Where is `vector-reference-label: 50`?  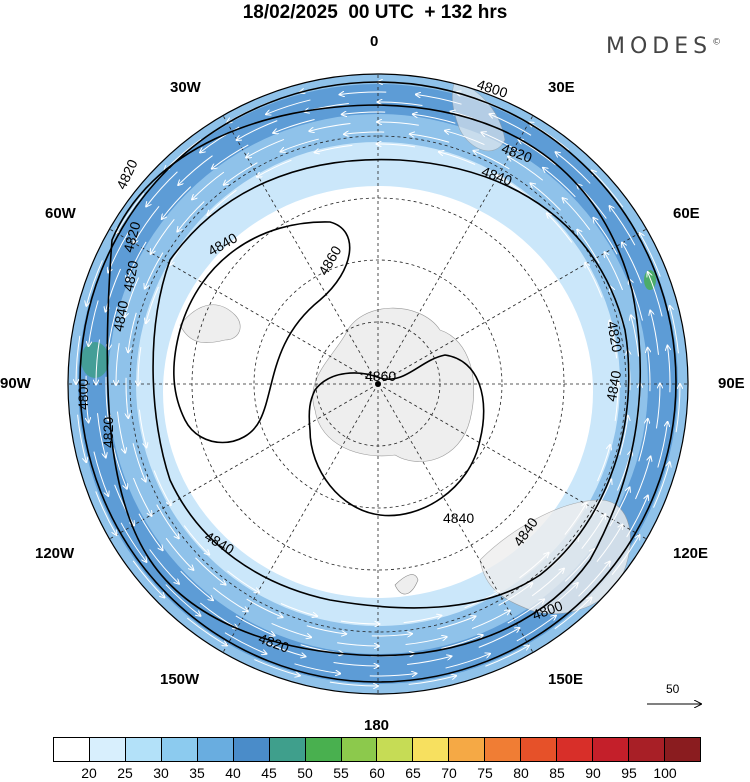 vector-reference-label: 50 is located at coordinates (673, 689).